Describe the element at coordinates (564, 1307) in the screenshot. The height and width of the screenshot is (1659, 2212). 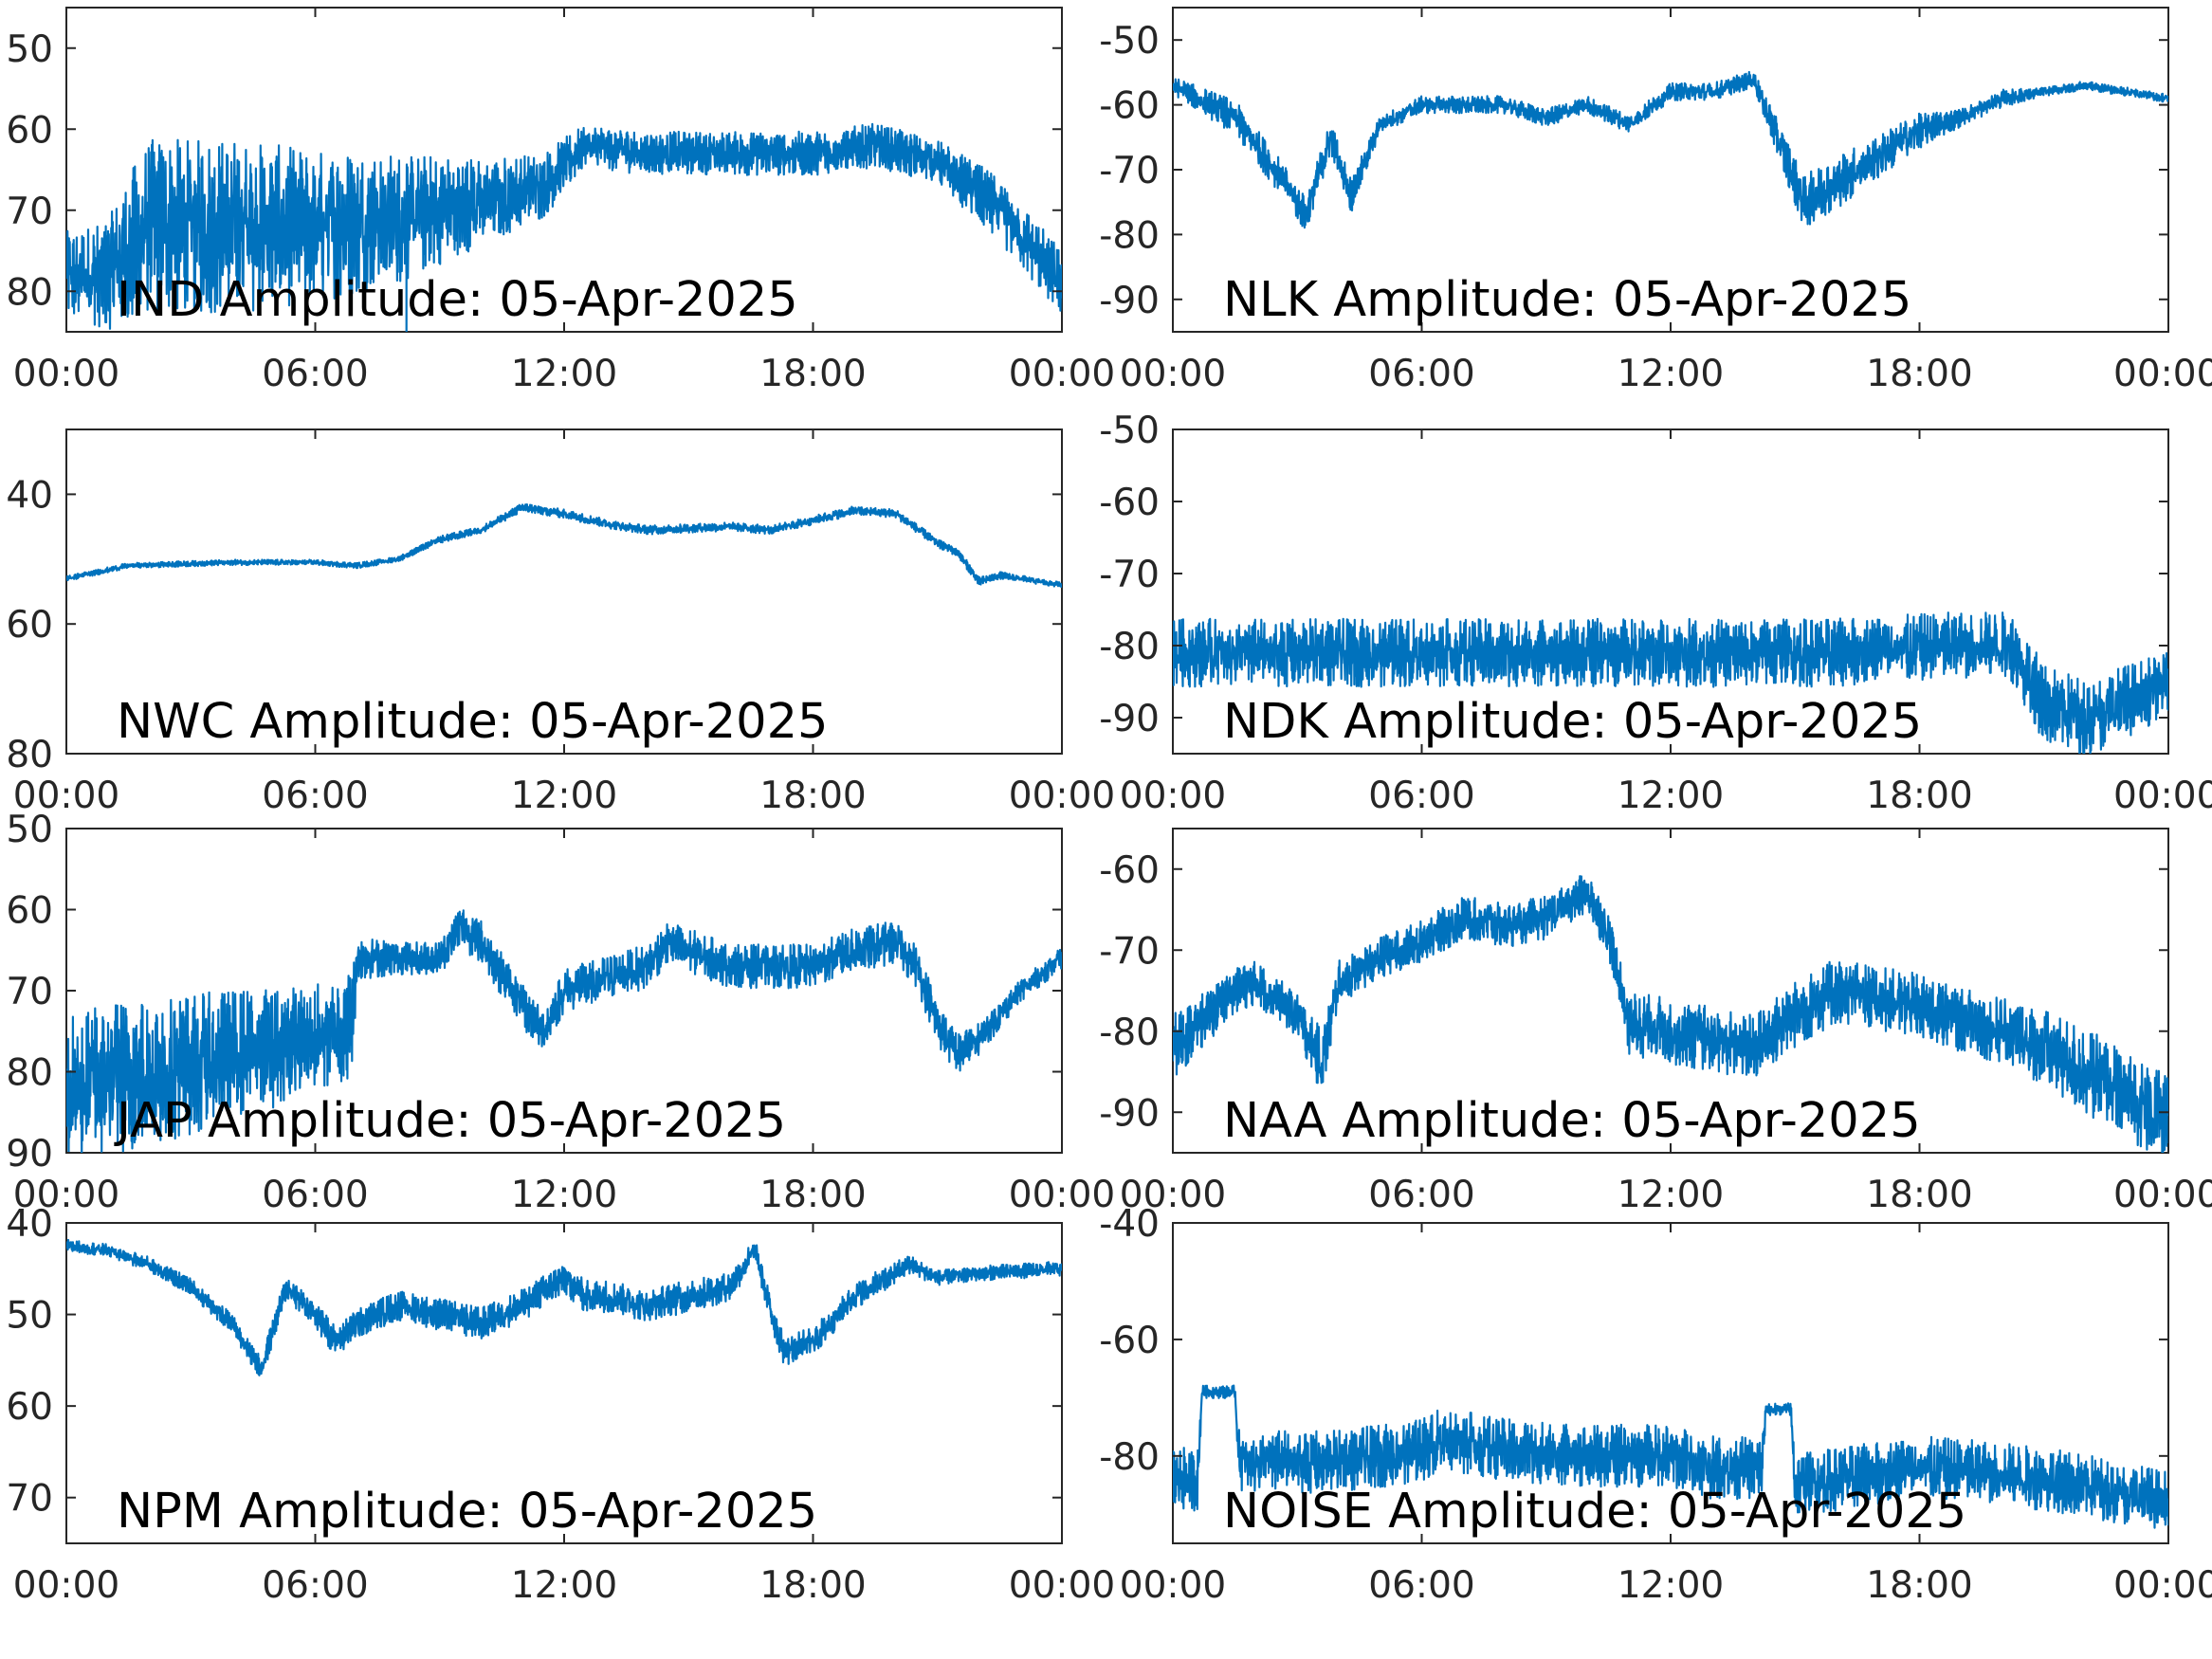
I see `series-line-npm` at that location.